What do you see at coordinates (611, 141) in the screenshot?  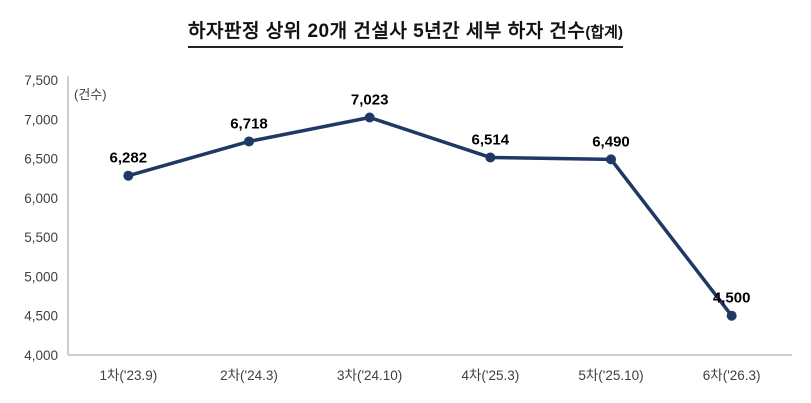 I see `data-label: 6,490` at bounding box center [611, 141].